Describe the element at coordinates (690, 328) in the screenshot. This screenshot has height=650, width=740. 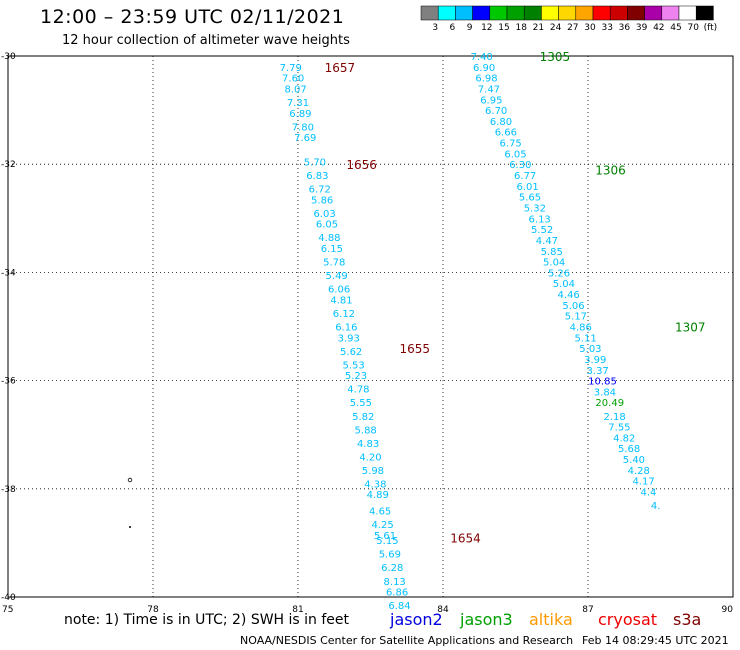
I see `pass-number-label: 1307` at that location.